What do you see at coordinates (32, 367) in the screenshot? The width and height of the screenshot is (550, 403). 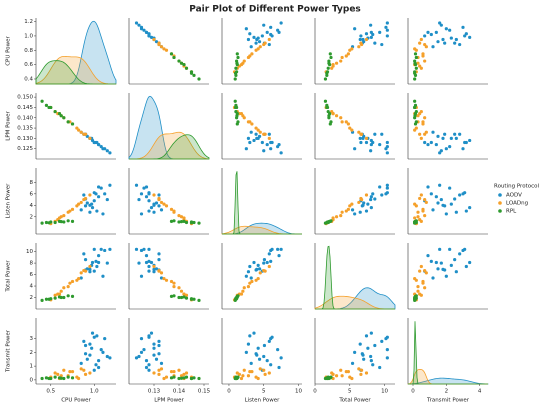 I see `y-tick-label: 1` at bounding box center [32, 367].